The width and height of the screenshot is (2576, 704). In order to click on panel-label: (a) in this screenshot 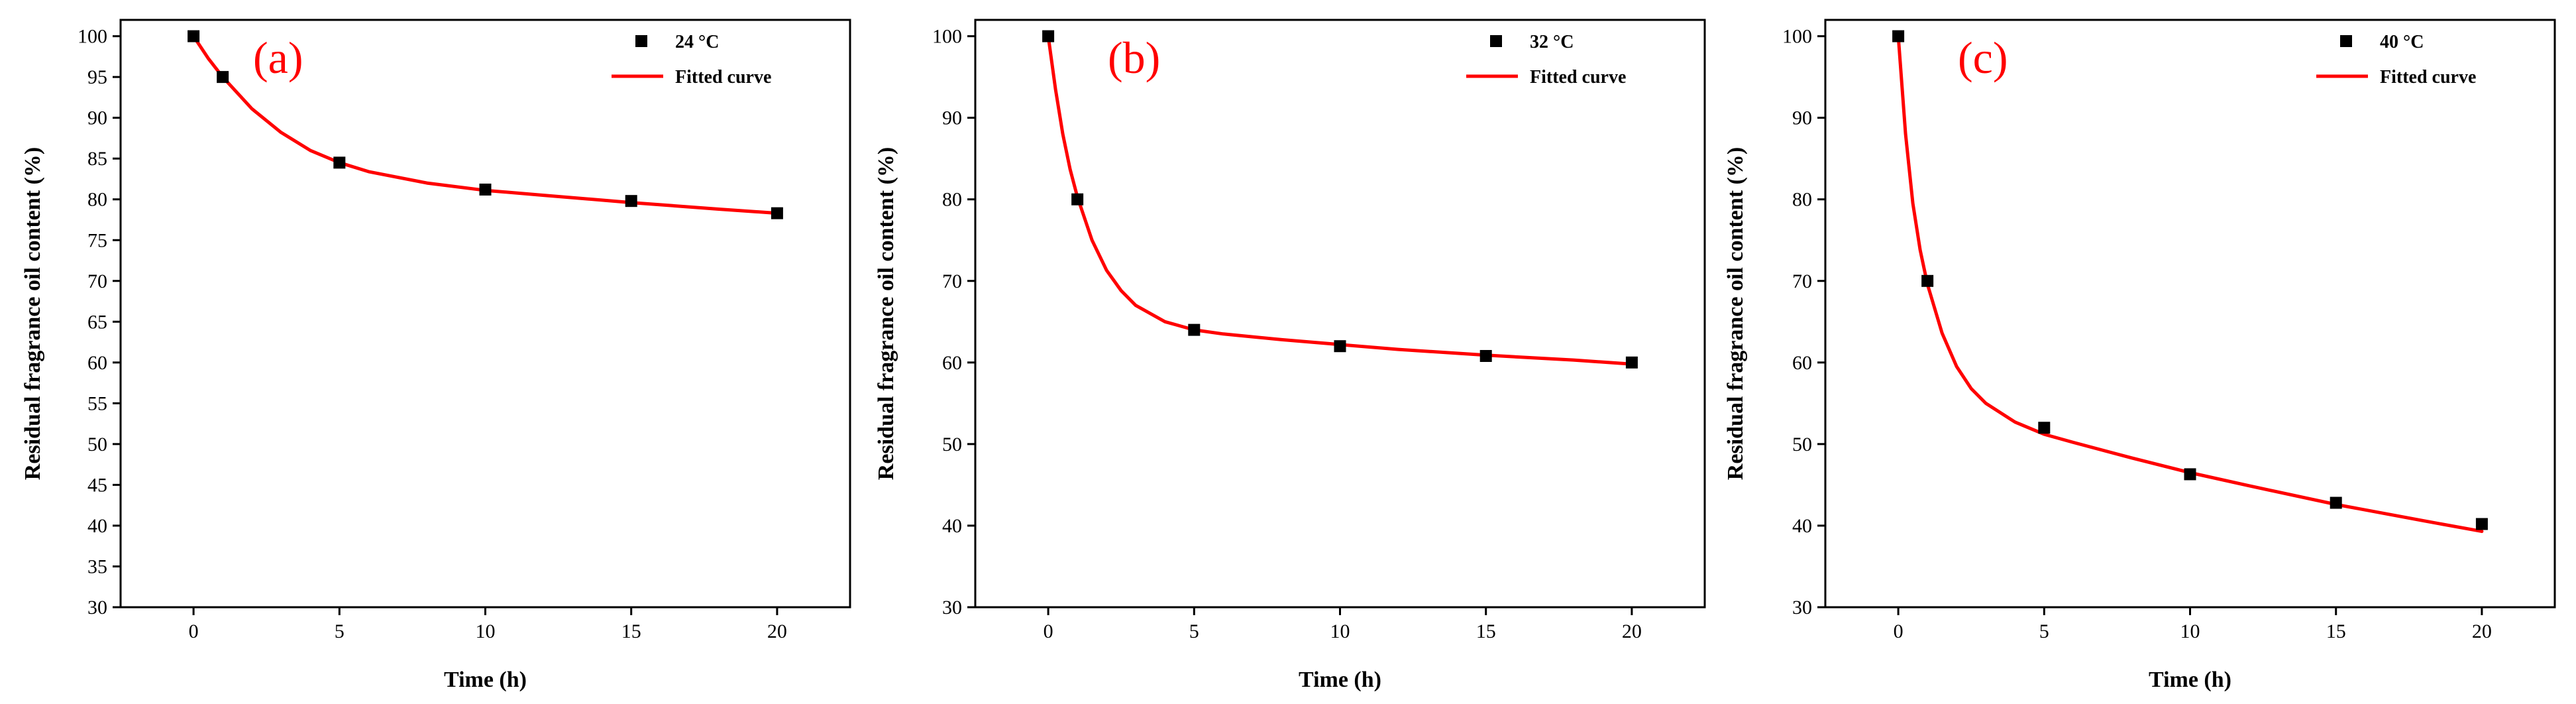, I will do `click(278, 57)`.